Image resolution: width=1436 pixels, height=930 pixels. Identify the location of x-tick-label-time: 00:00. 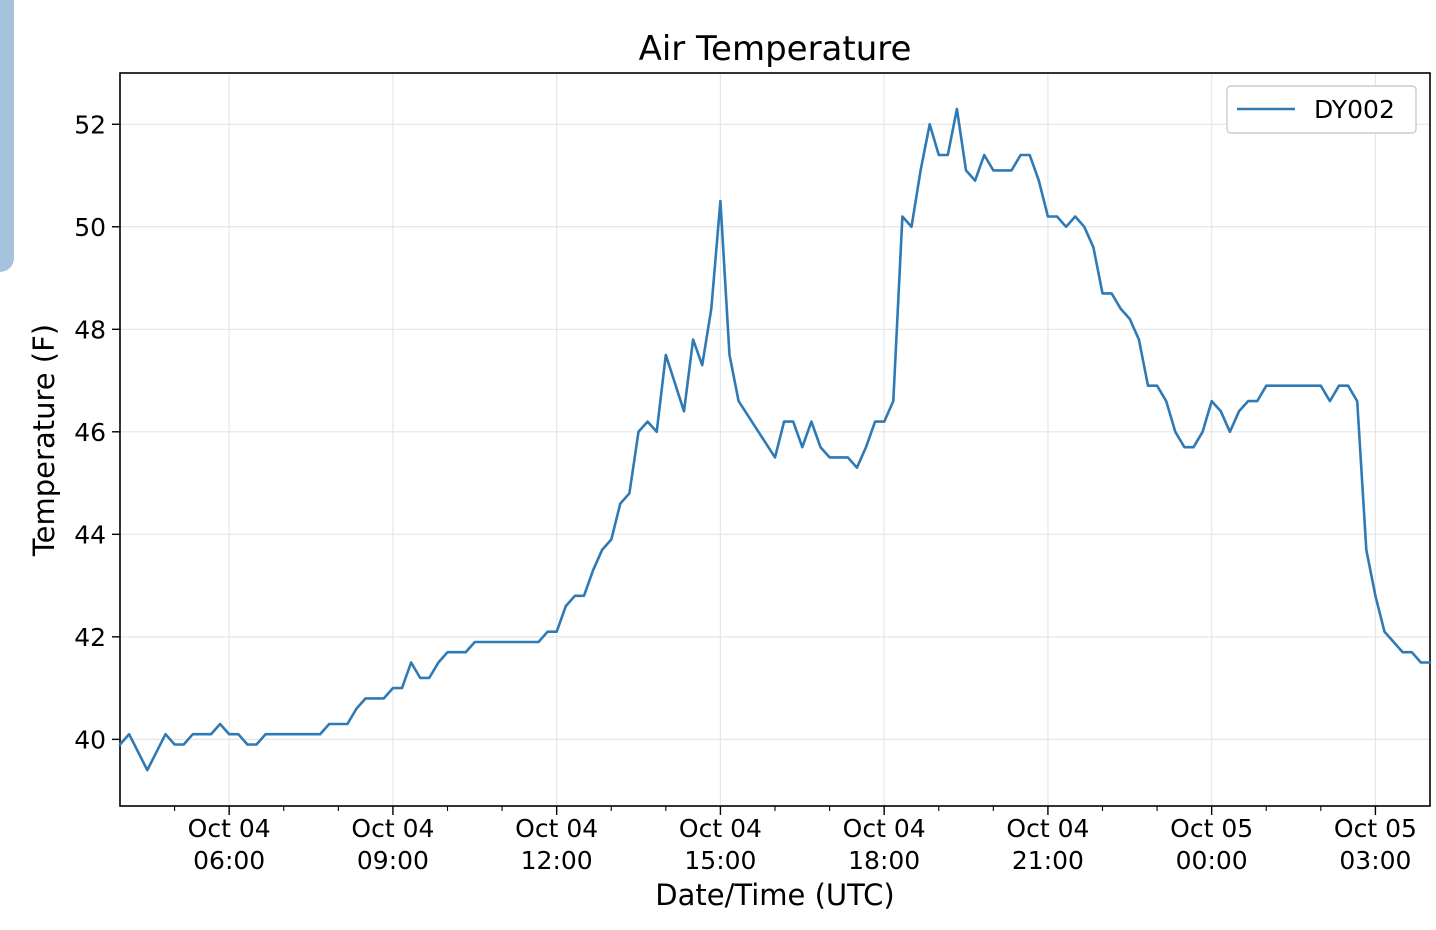
(1212, 860).